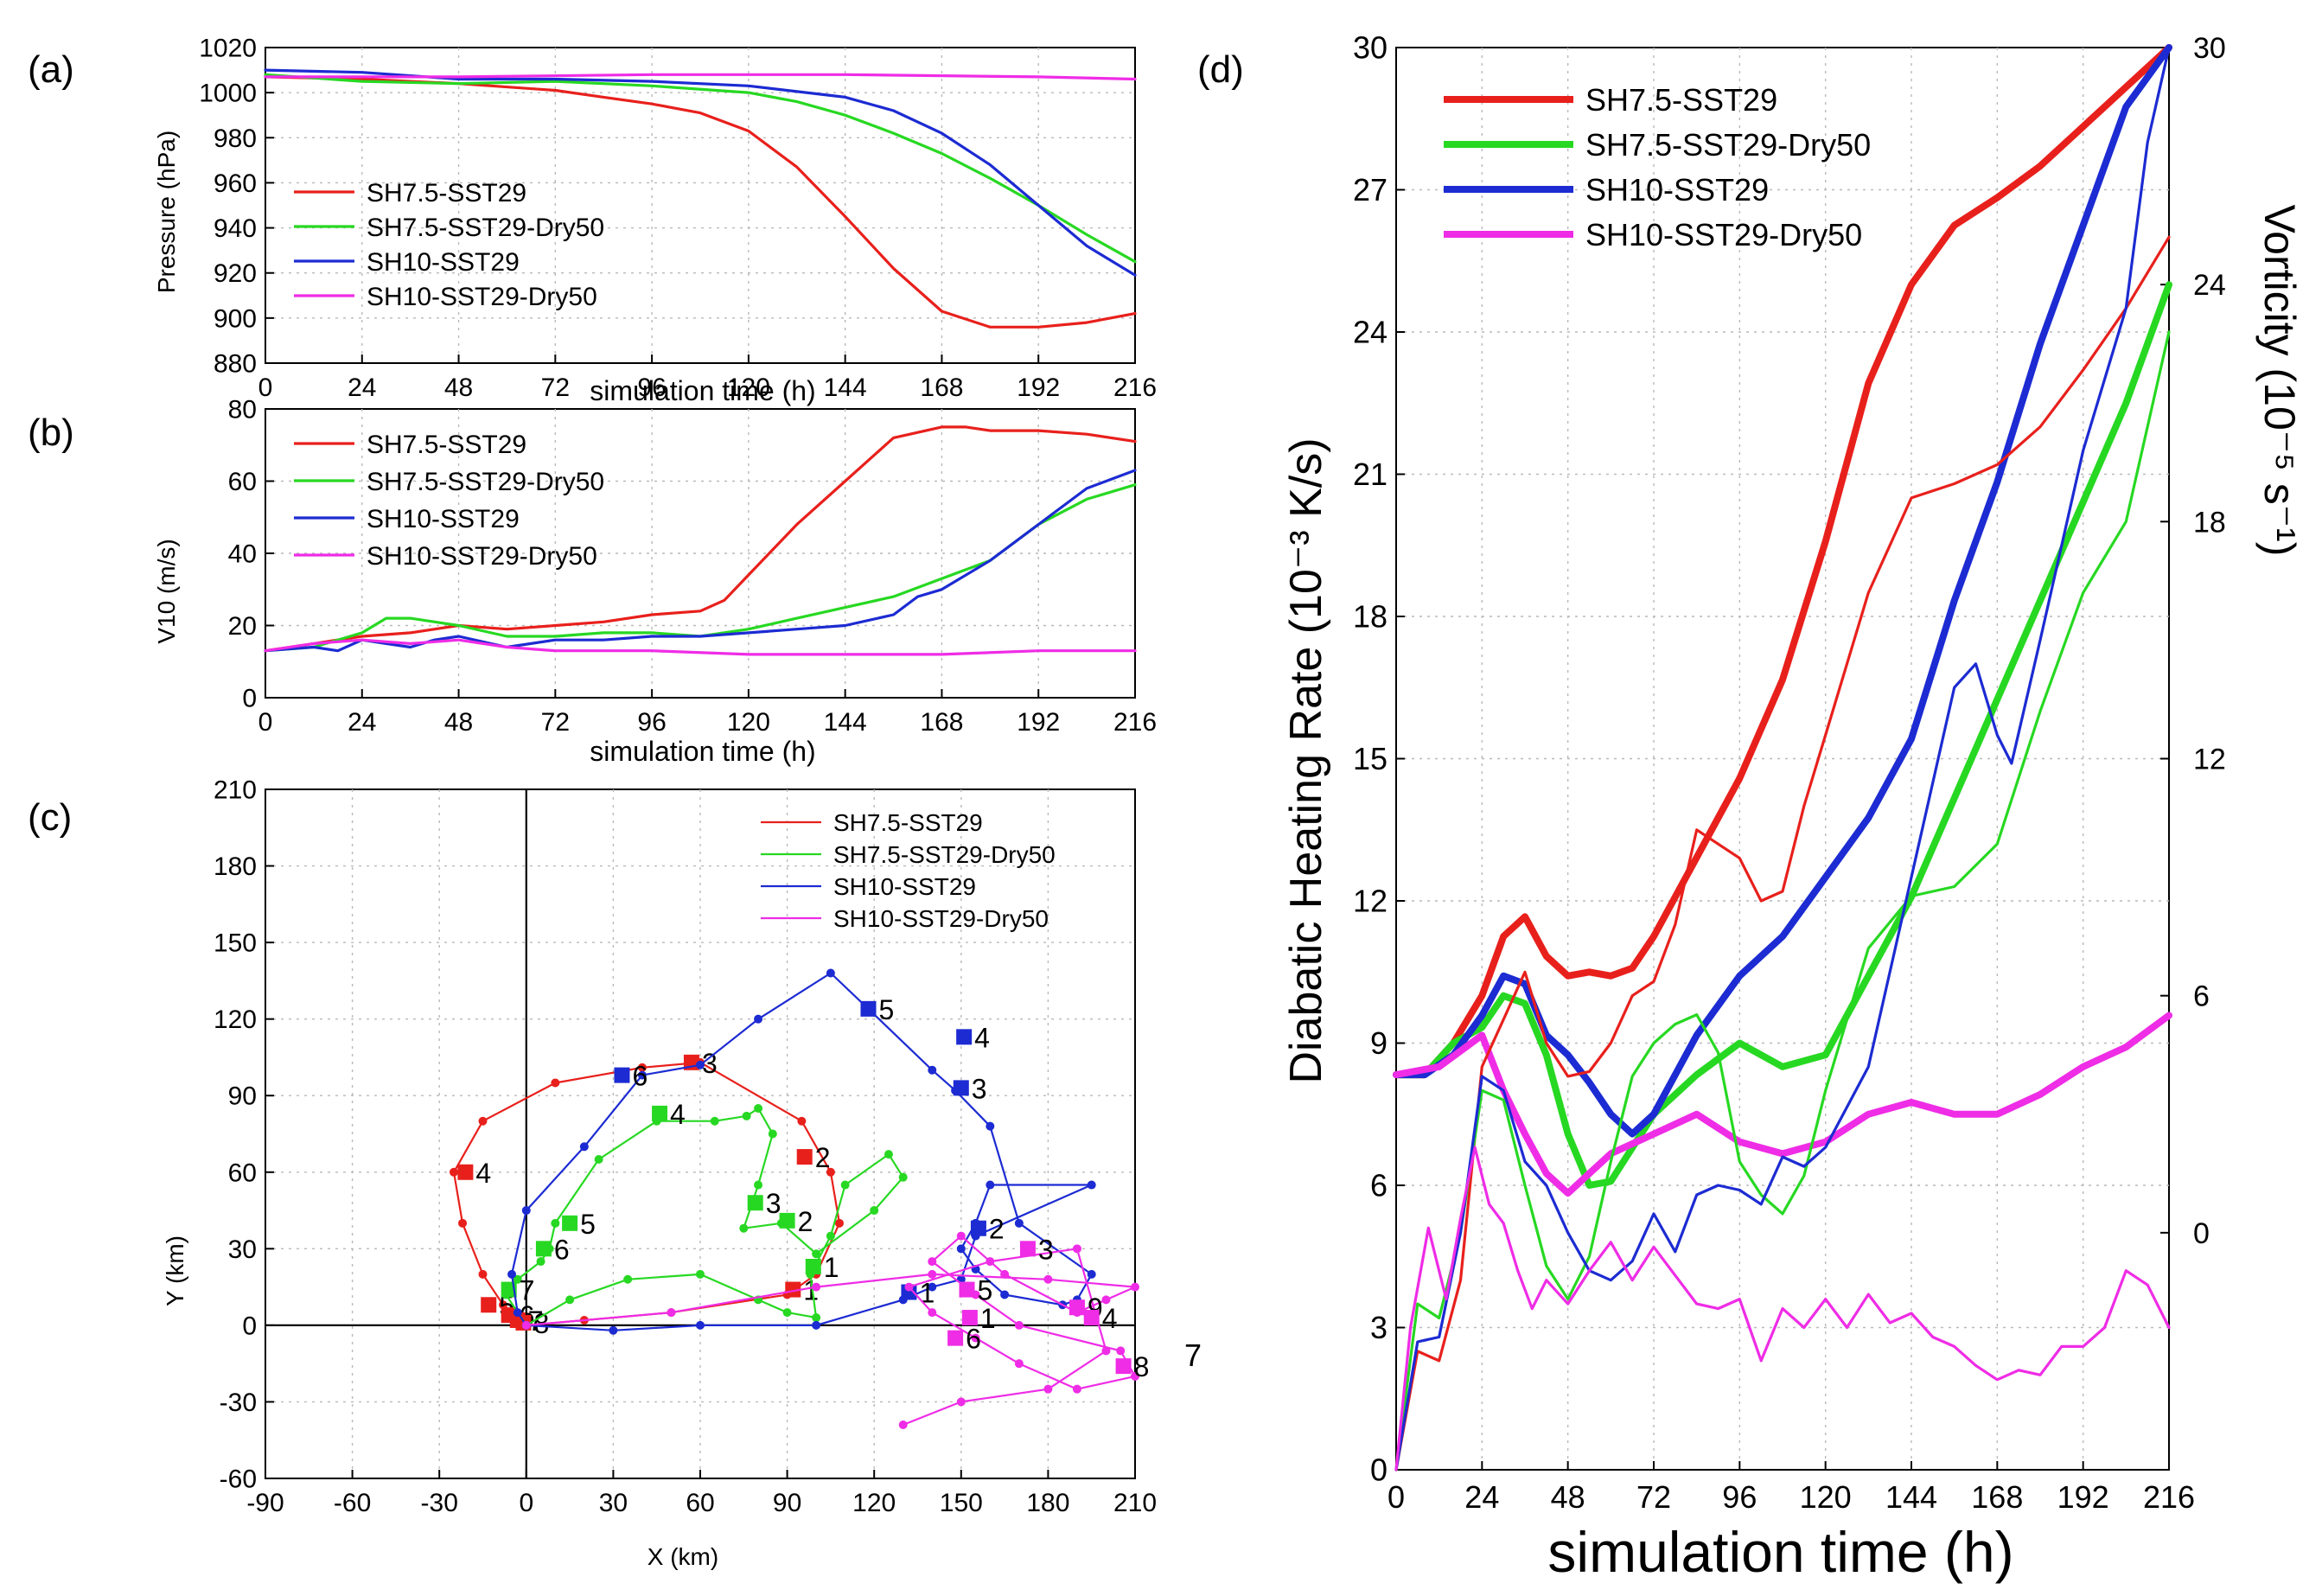 The height and width of the screenshot is (1596, 2322). I want to click on x-tick-label-b: 168, so click(941, 723).